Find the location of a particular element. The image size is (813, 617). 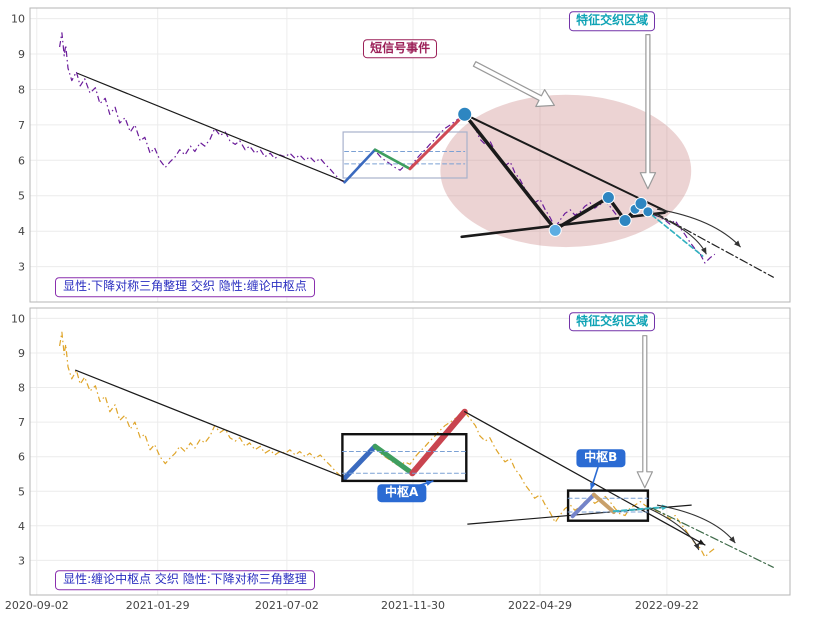

teal-exit-dash is located at coordinates (674, 233).